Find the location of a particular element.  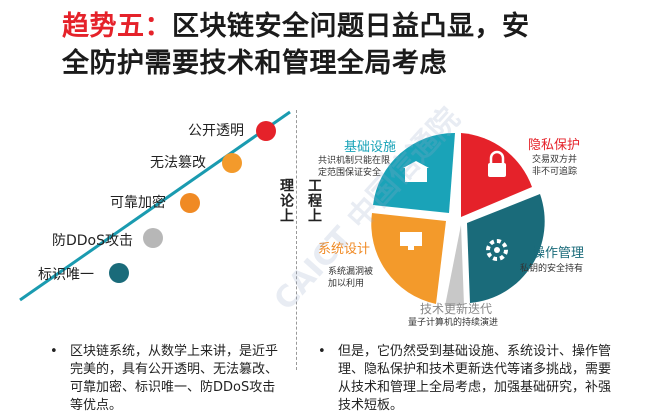

timeline-label-1: 公开透明 is located at coordinates (216, 131).